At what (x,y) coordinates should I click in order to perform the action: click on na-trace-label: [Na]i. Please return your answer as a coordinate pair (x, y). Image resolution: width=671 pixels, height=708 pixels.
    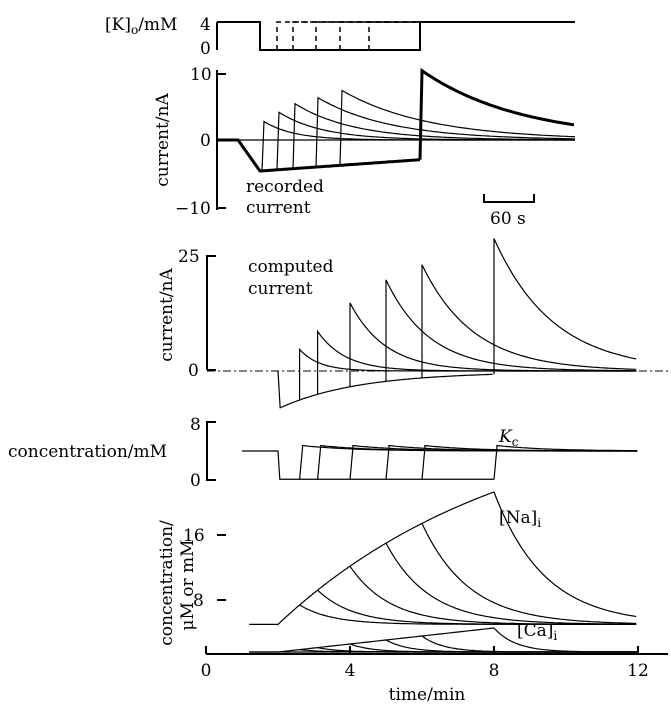
    Looking at the image, I should click on (520, 519).